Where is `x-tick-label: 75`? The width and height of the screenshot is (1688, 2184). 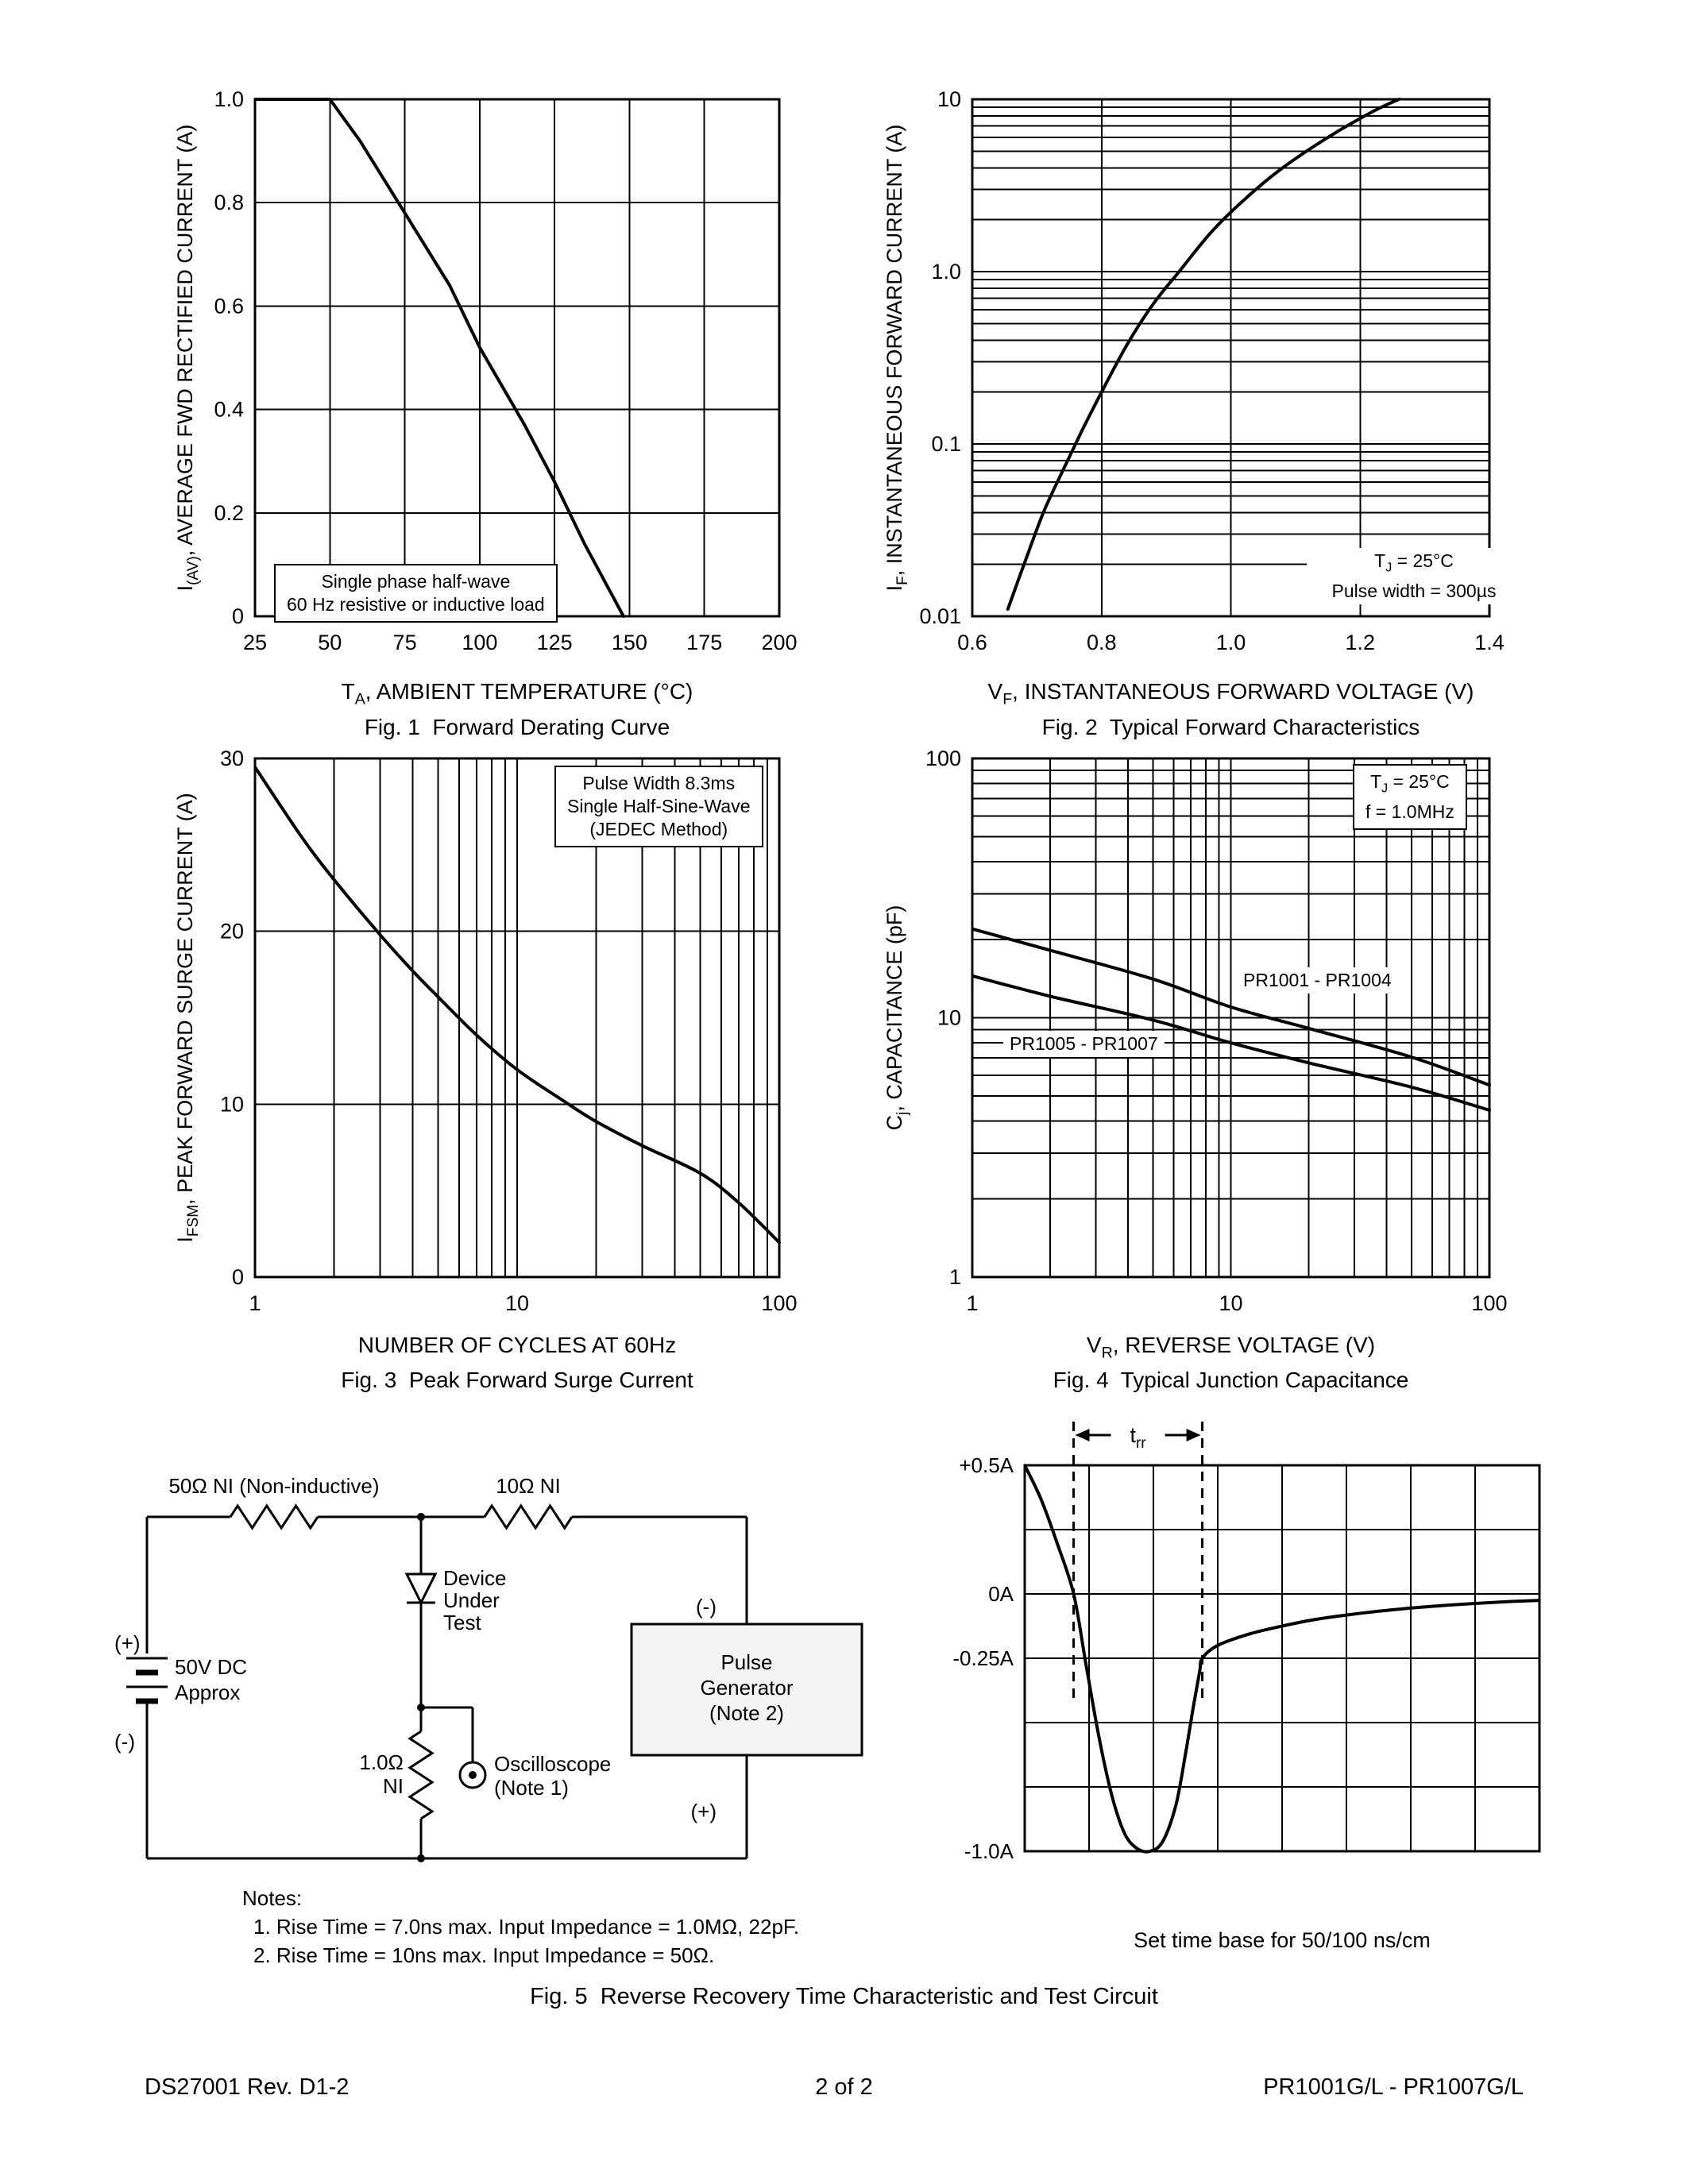 x-tick-label: 75 is located at coordinates (405, 642).